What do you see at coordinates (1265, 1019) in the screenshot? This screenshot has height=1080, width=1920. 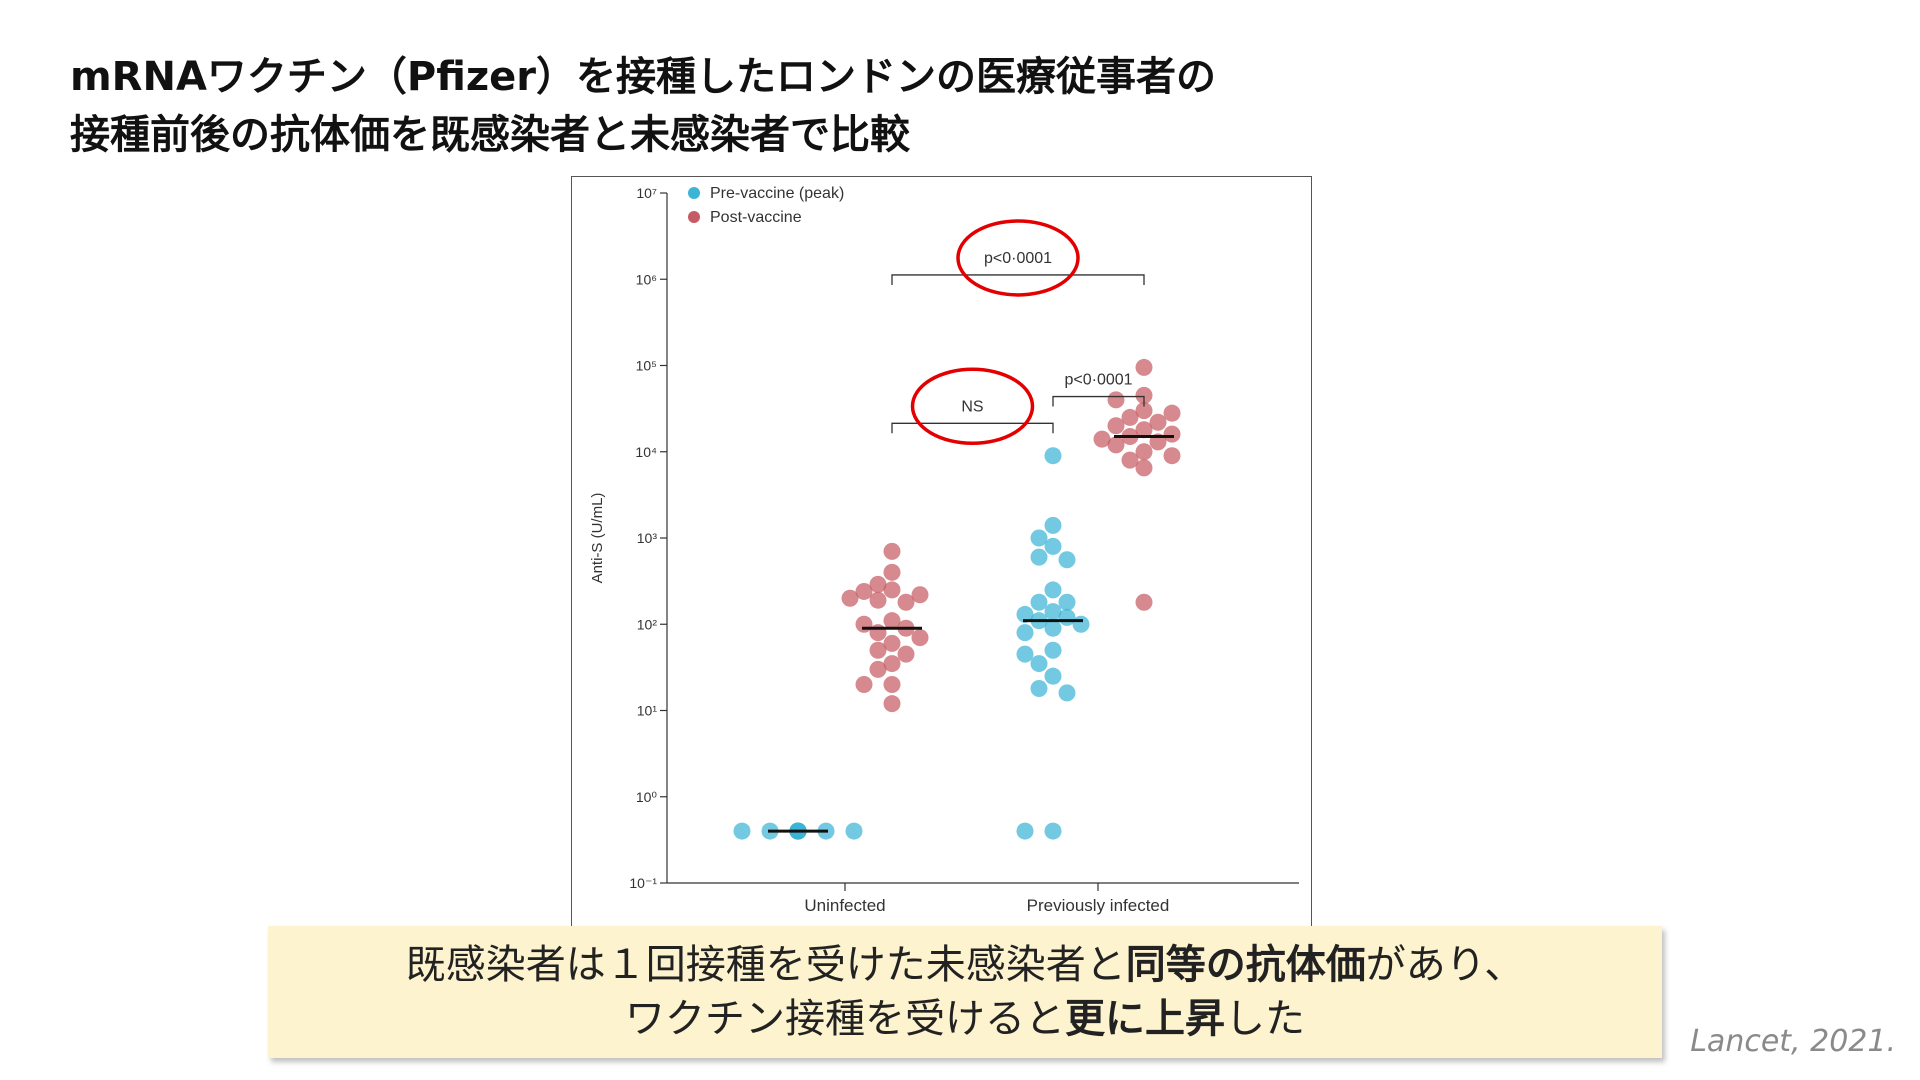 I see `callout-text: した` at bounding box center [1265, 1019].